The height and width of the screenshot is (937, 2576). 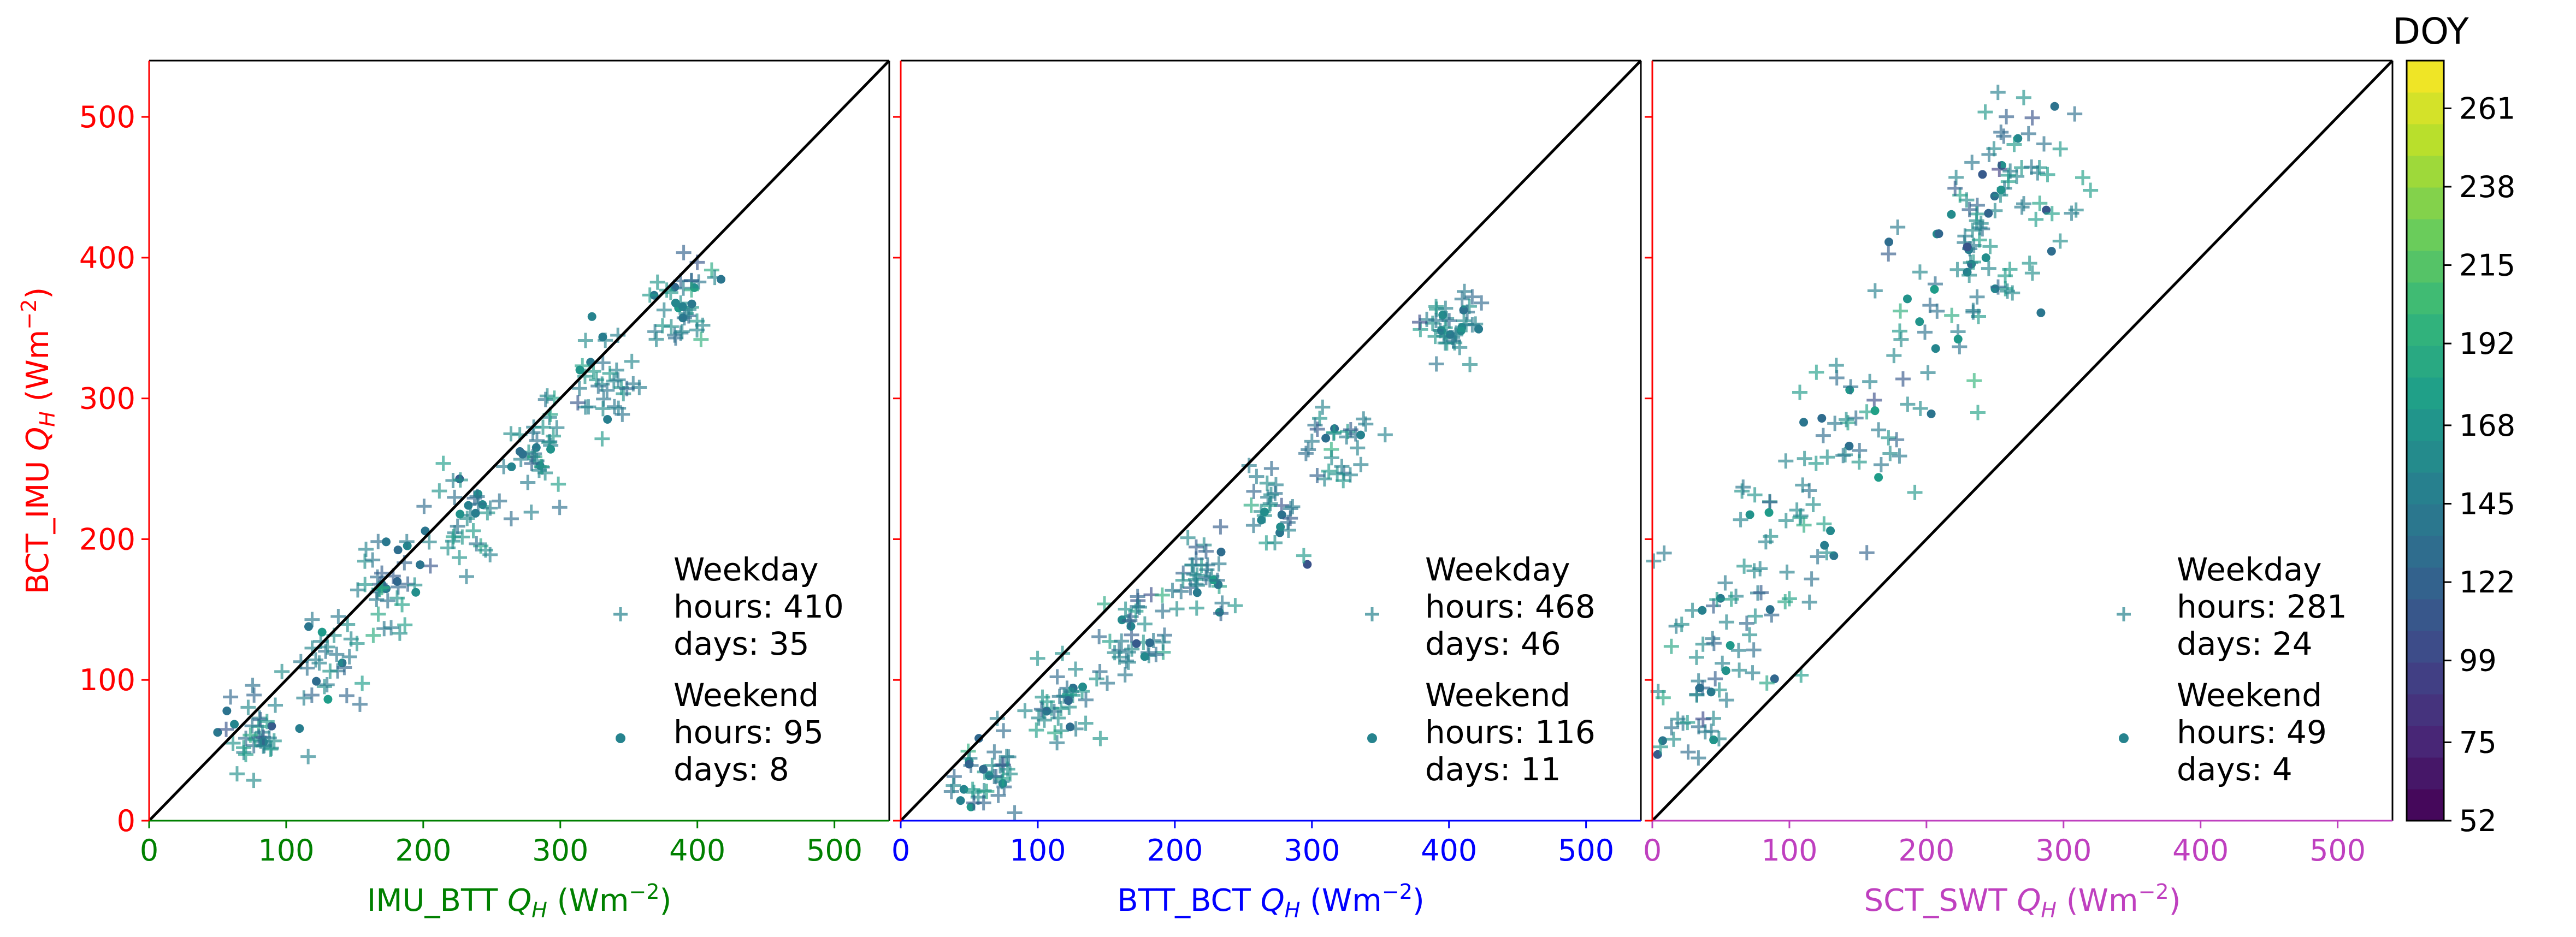 I want to click on x-axis-label: SCT_SWT QH (Wm−2), so click(x=2022, y=901).